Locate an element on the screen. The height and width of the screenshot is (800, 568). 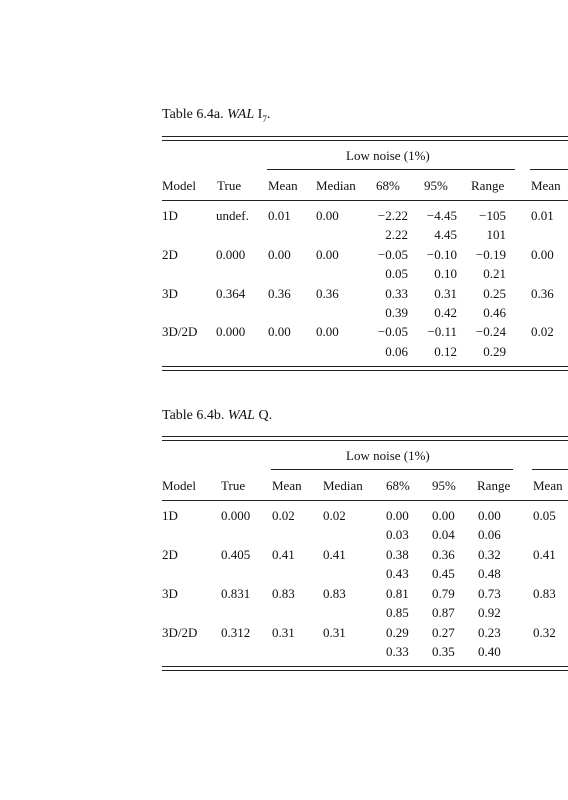
cell-95-high: 0.42 is located at coordinates (445, 312).